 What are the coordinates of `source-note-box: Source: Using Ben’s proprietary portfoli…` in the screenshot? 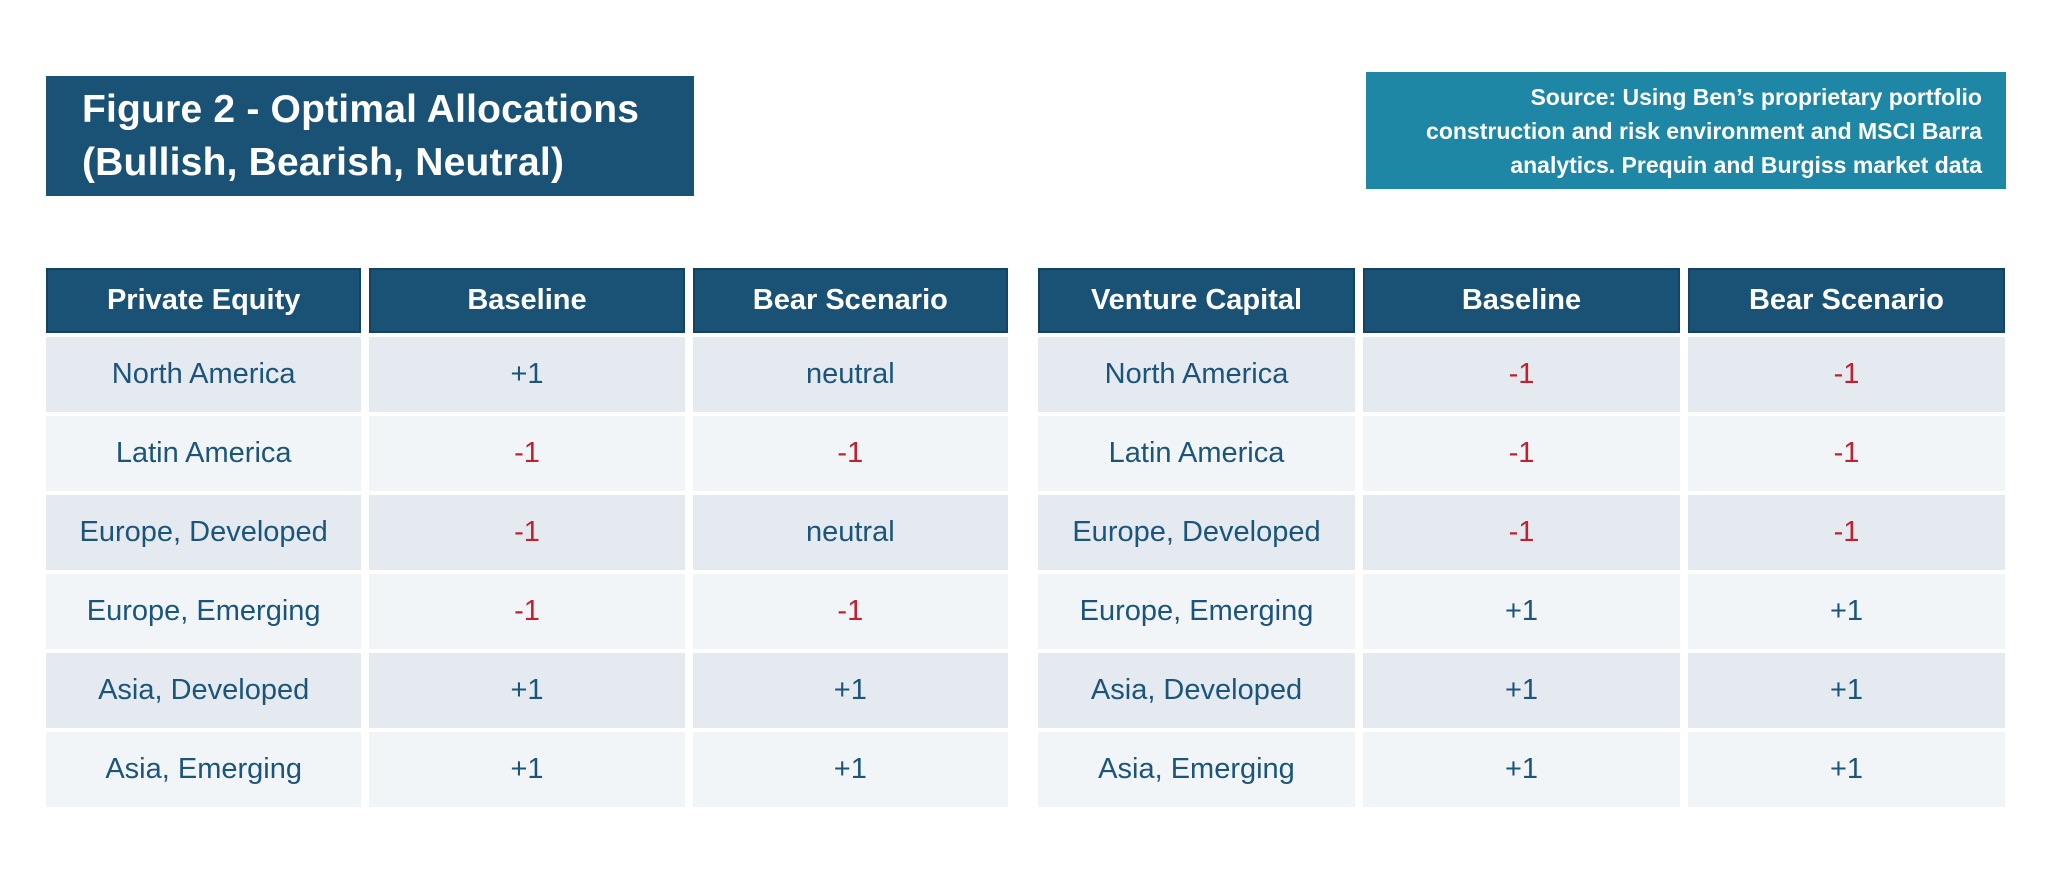 It's located at (1686, 130).